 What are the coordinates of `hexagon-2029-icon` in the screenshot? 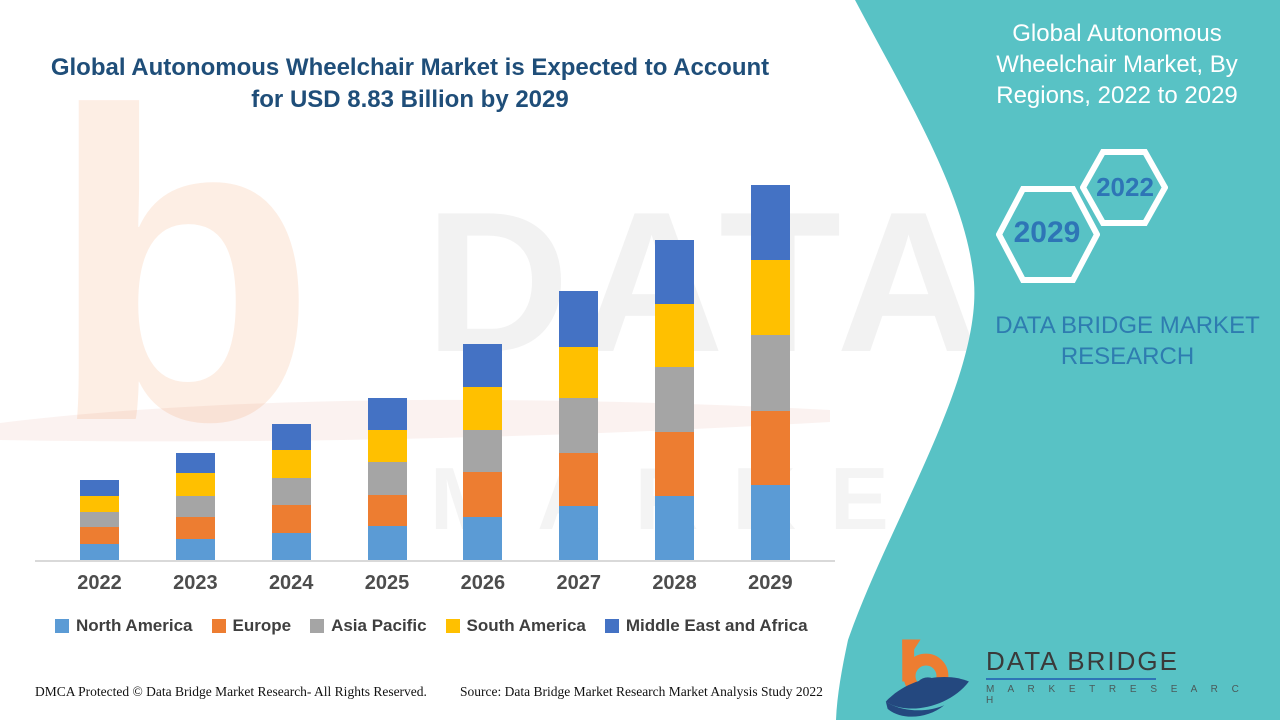 It's located at (1048, 234).